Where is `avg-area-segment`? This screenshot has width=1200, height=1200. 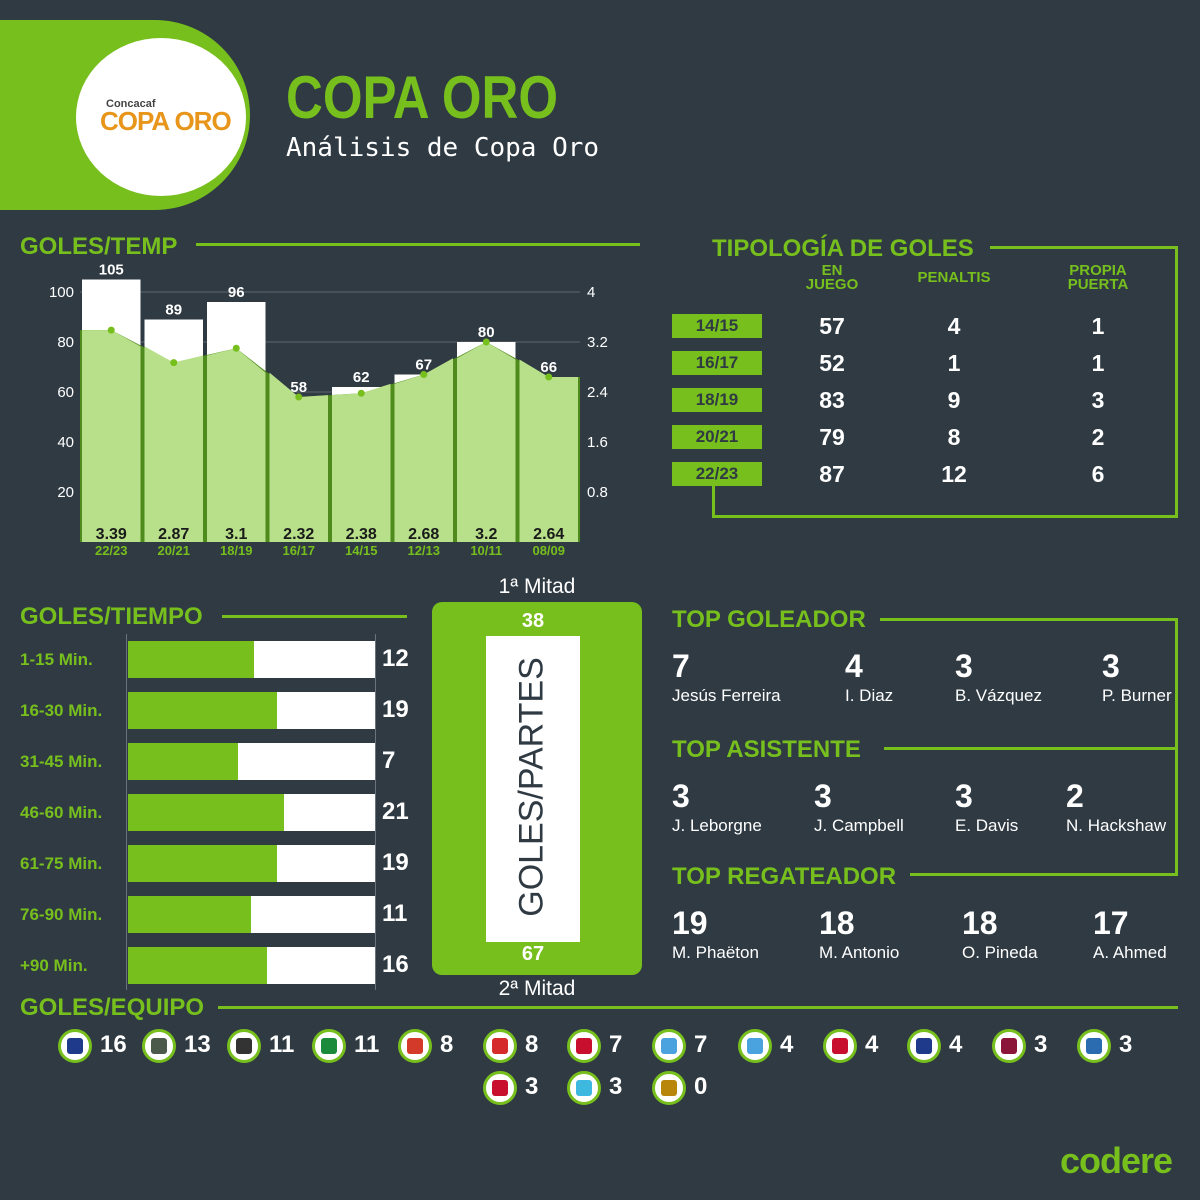
avg-area-segment is located at coordinates (173, 444).